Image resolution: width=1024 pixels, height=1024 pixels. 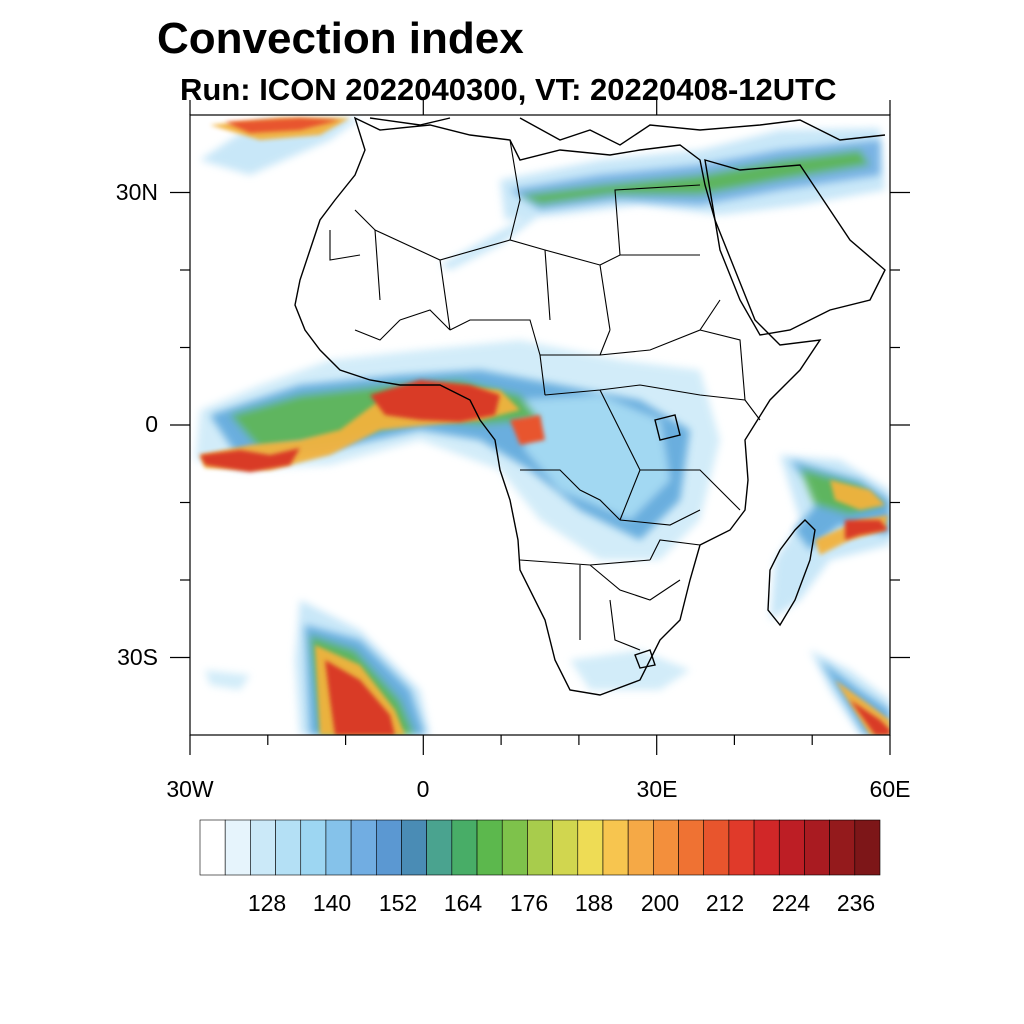 What do you see at coordinates (250, 460) in the screenshot?
I see `field-red-equator-west` at bounding box center [250, 460].